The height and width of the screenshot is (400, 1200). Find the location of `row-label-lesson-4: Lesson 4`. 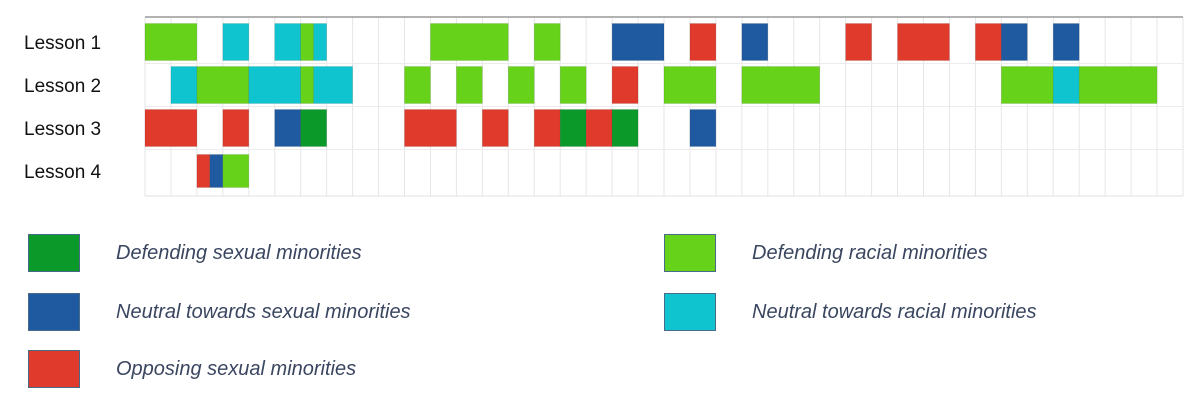

row-label-lesson-4: Lesson 4 is located at coordinates (63, 172).